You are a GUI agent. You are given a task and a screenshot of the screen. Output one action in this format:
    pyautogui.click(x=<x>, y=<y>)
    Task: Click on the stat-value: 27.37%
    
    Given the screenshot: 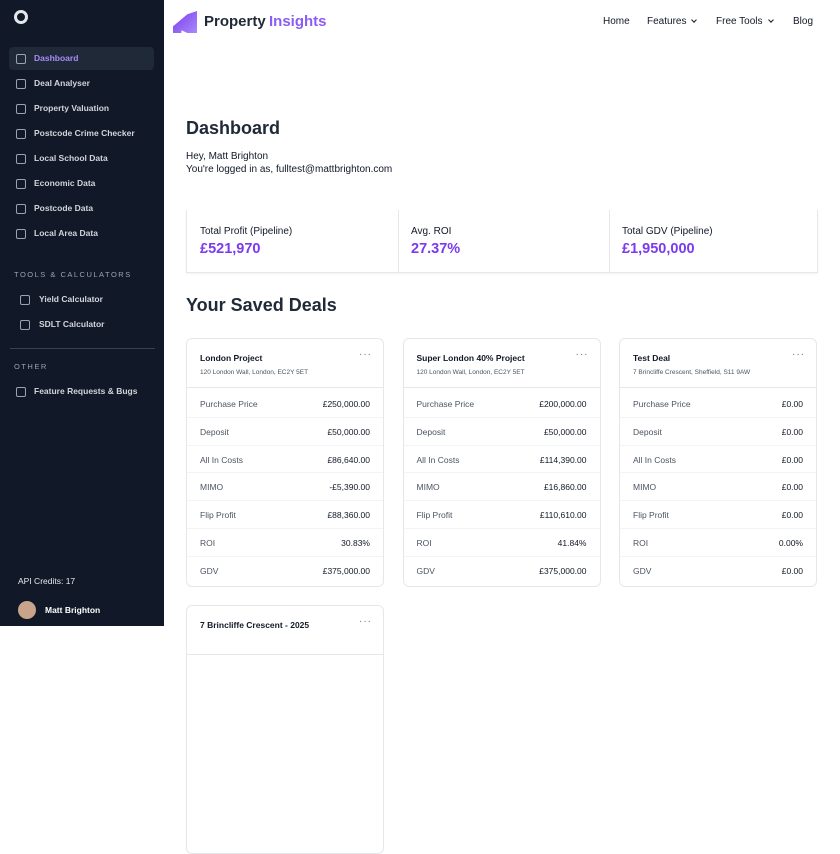 What is the action you would take?
    pyautogui.click(x=436, y=249)
    